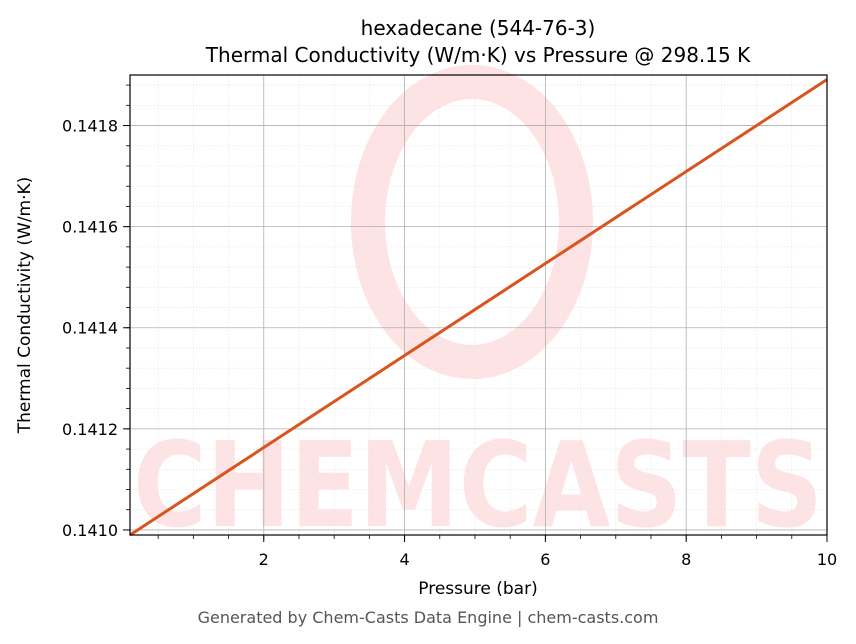 Image resolution: width=856 pixels, height=644 pixels. Describe the element at coordinates (478, 28) in the screenshot. I see `chart-title: hexadecane (544-76-3)` at that location.